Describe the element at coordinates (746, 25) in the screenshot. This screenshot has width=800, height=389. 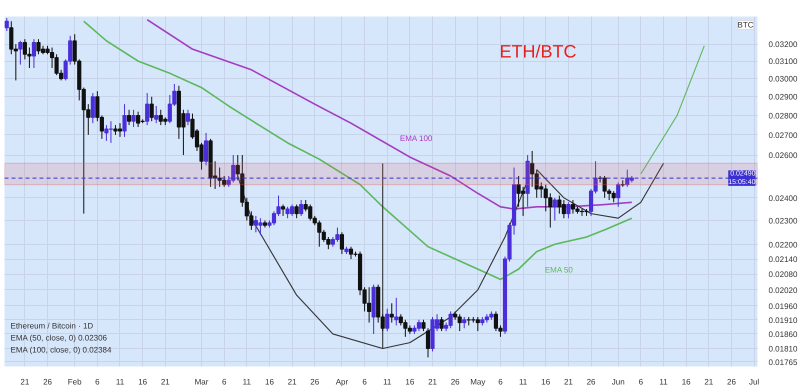
I see `y-axis-title: BTC` at that location.